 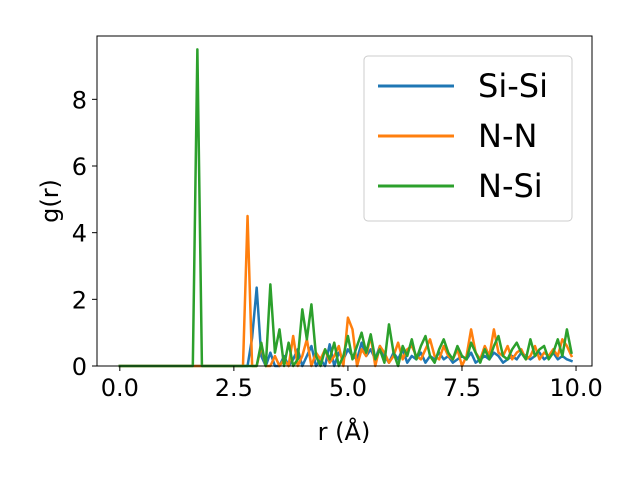 What do you see at coordinates (50, 201) in the screenshot?
I see `y-axis-label: g(r)` at bounding box center [50, 201].